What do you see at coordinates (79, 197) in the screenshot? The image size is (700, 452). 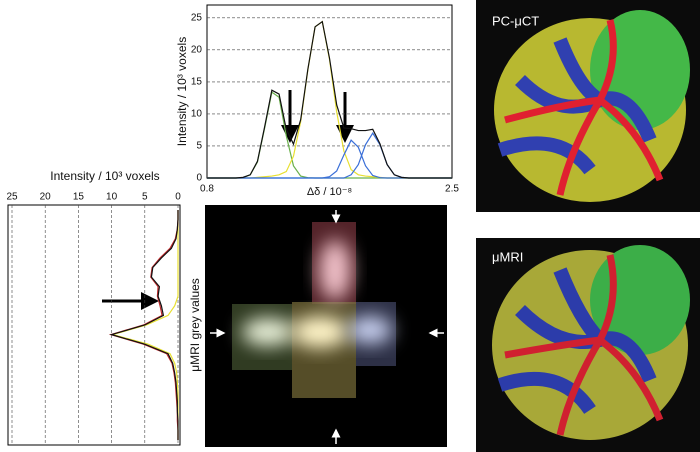 I see `x-tick-label: 15` at bounding box center [79, 197].